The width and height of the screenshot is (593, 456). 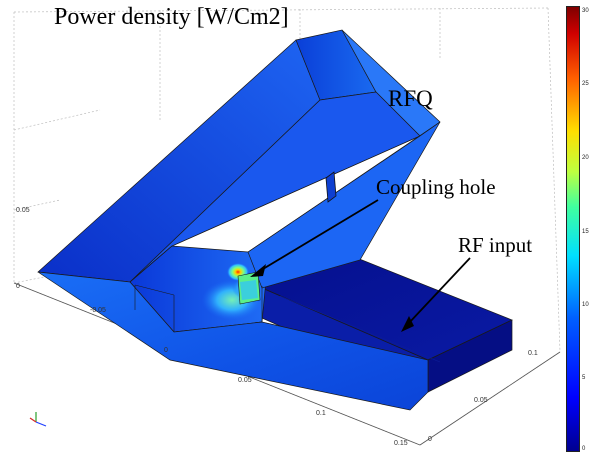 I want to click on rfq-slot, so click(x=331, y=187).